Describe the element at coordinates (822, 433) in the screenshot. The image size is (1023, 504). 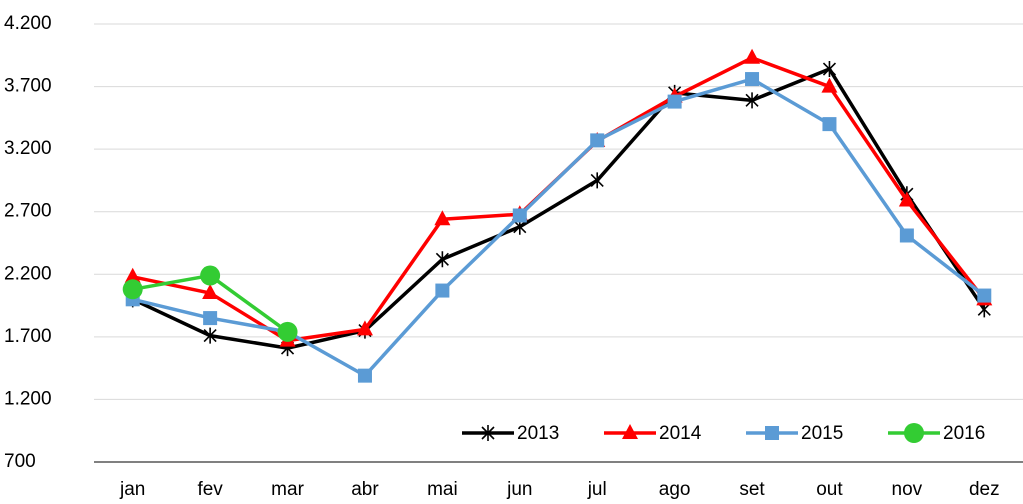
I see `legend-label: 2015` at that location.